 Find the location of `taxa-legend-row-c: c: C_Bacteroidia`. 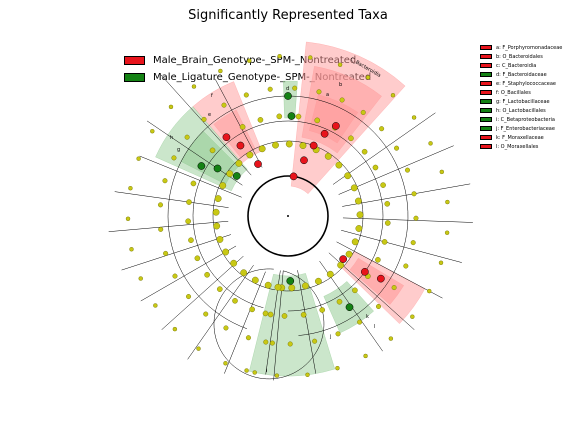

taxa-legend-row-c: c: C_Bacteroidia is located at coordinates (521, 65).